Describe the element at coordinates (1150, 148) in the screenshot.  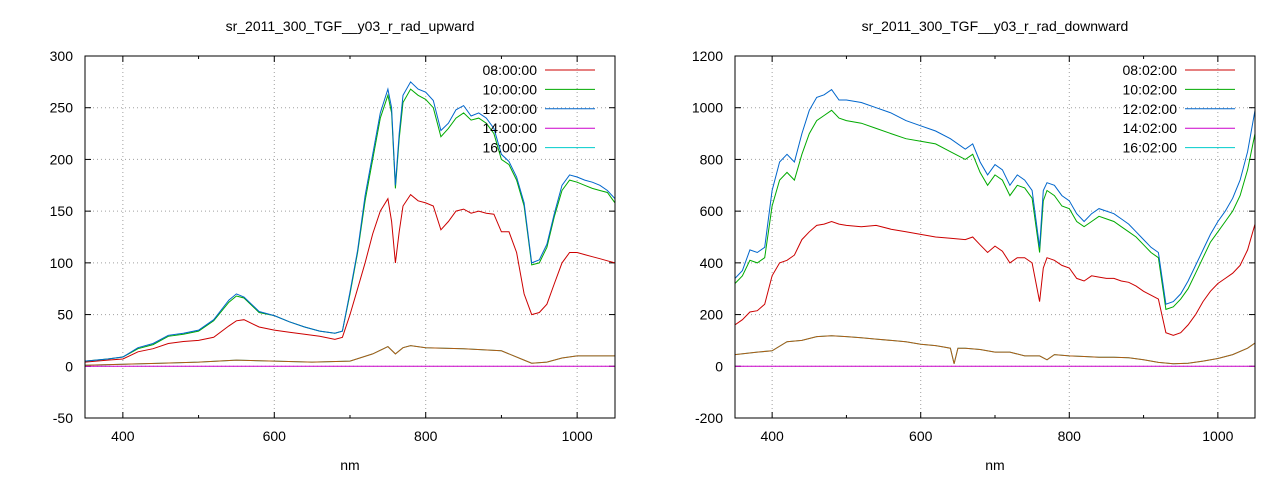
I see `legend-label: 16:02:00` at that location.